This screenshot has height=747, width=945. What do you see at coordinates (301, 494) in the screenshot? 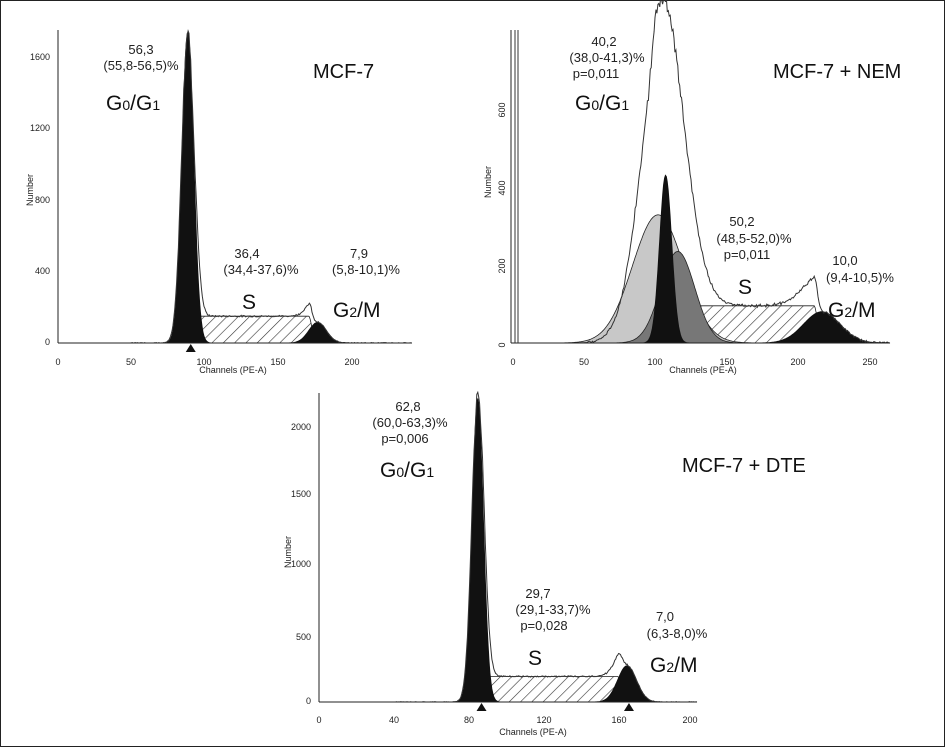
I see `y-tick-label: 1500` at bounding box center [301, 494].